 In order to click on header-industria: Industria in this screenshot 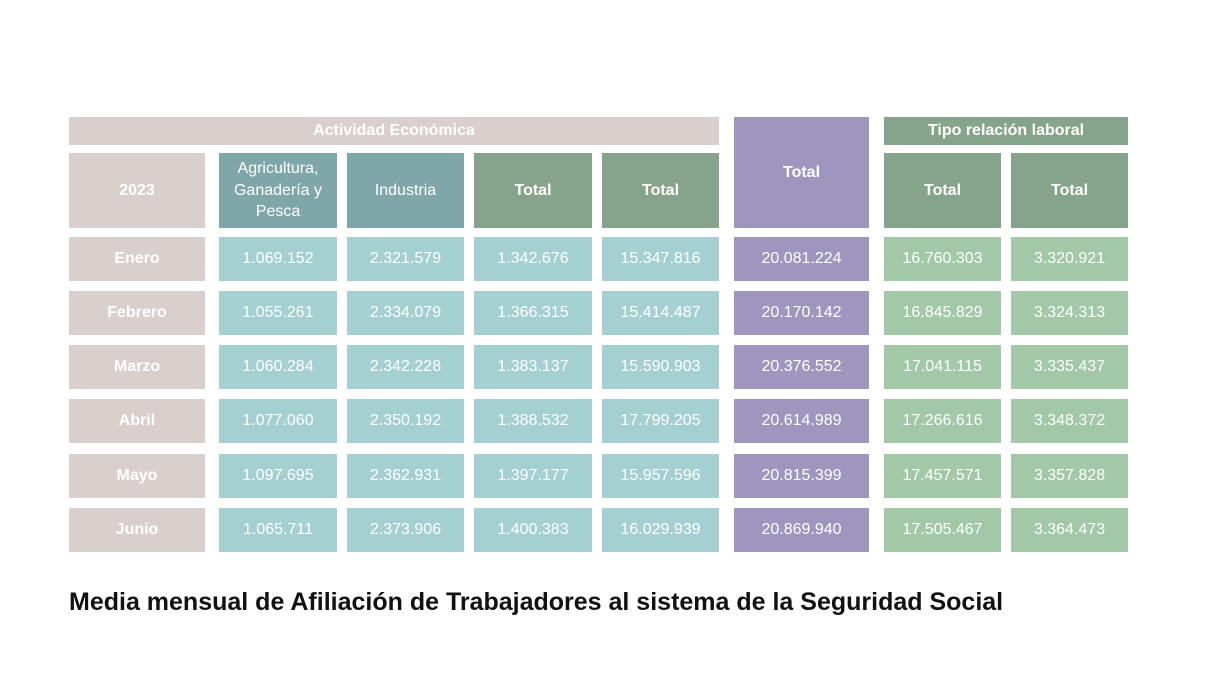, I will do `click(405, 190)`.